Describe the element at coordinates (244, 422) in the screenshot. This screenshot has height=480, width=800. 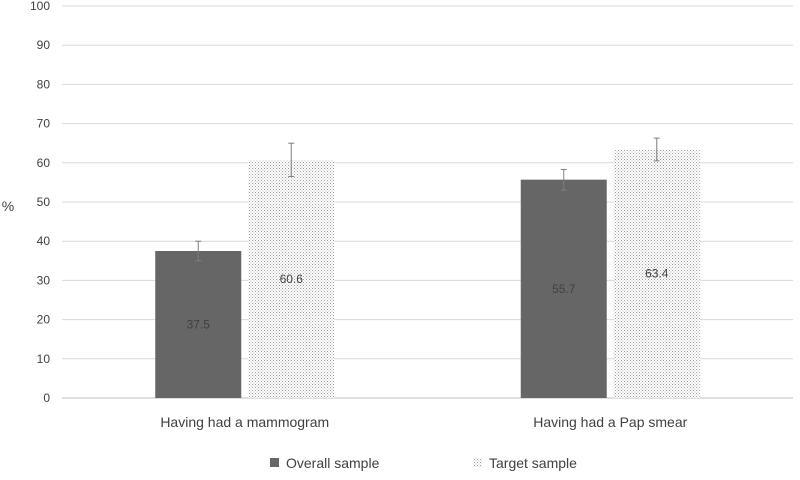
I see `x-category-label: Having had a mammogram` at that location.